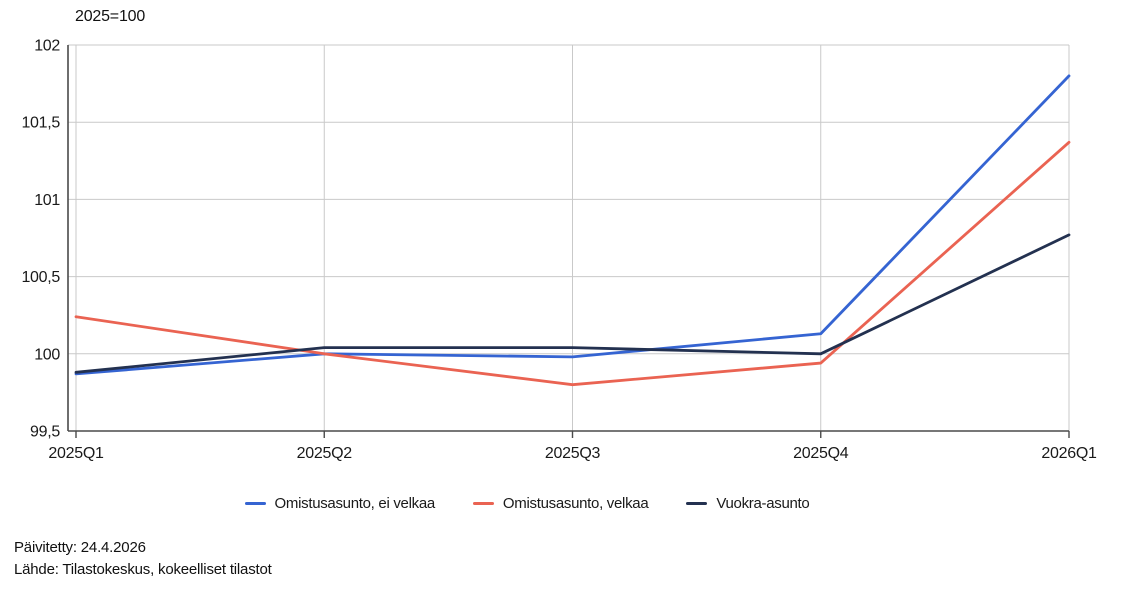 This screenshot has height=602, width=1124. I want to click on y-tick-label: 100,5, so click(40, 277).